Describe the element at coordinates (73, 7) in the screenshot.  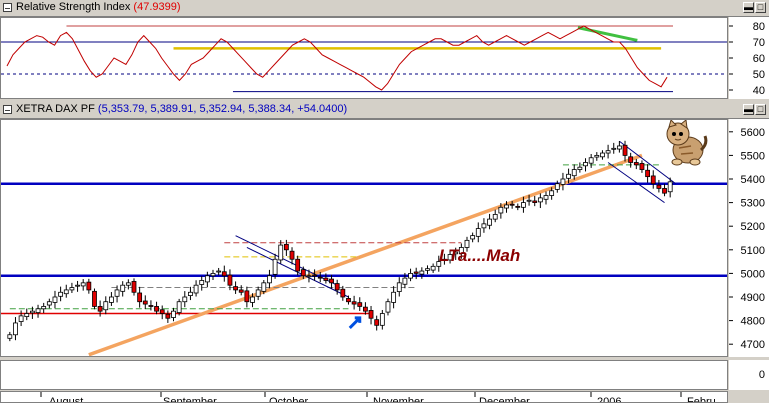
I see `rsi-title-label: Relative Strength Index` at that location.